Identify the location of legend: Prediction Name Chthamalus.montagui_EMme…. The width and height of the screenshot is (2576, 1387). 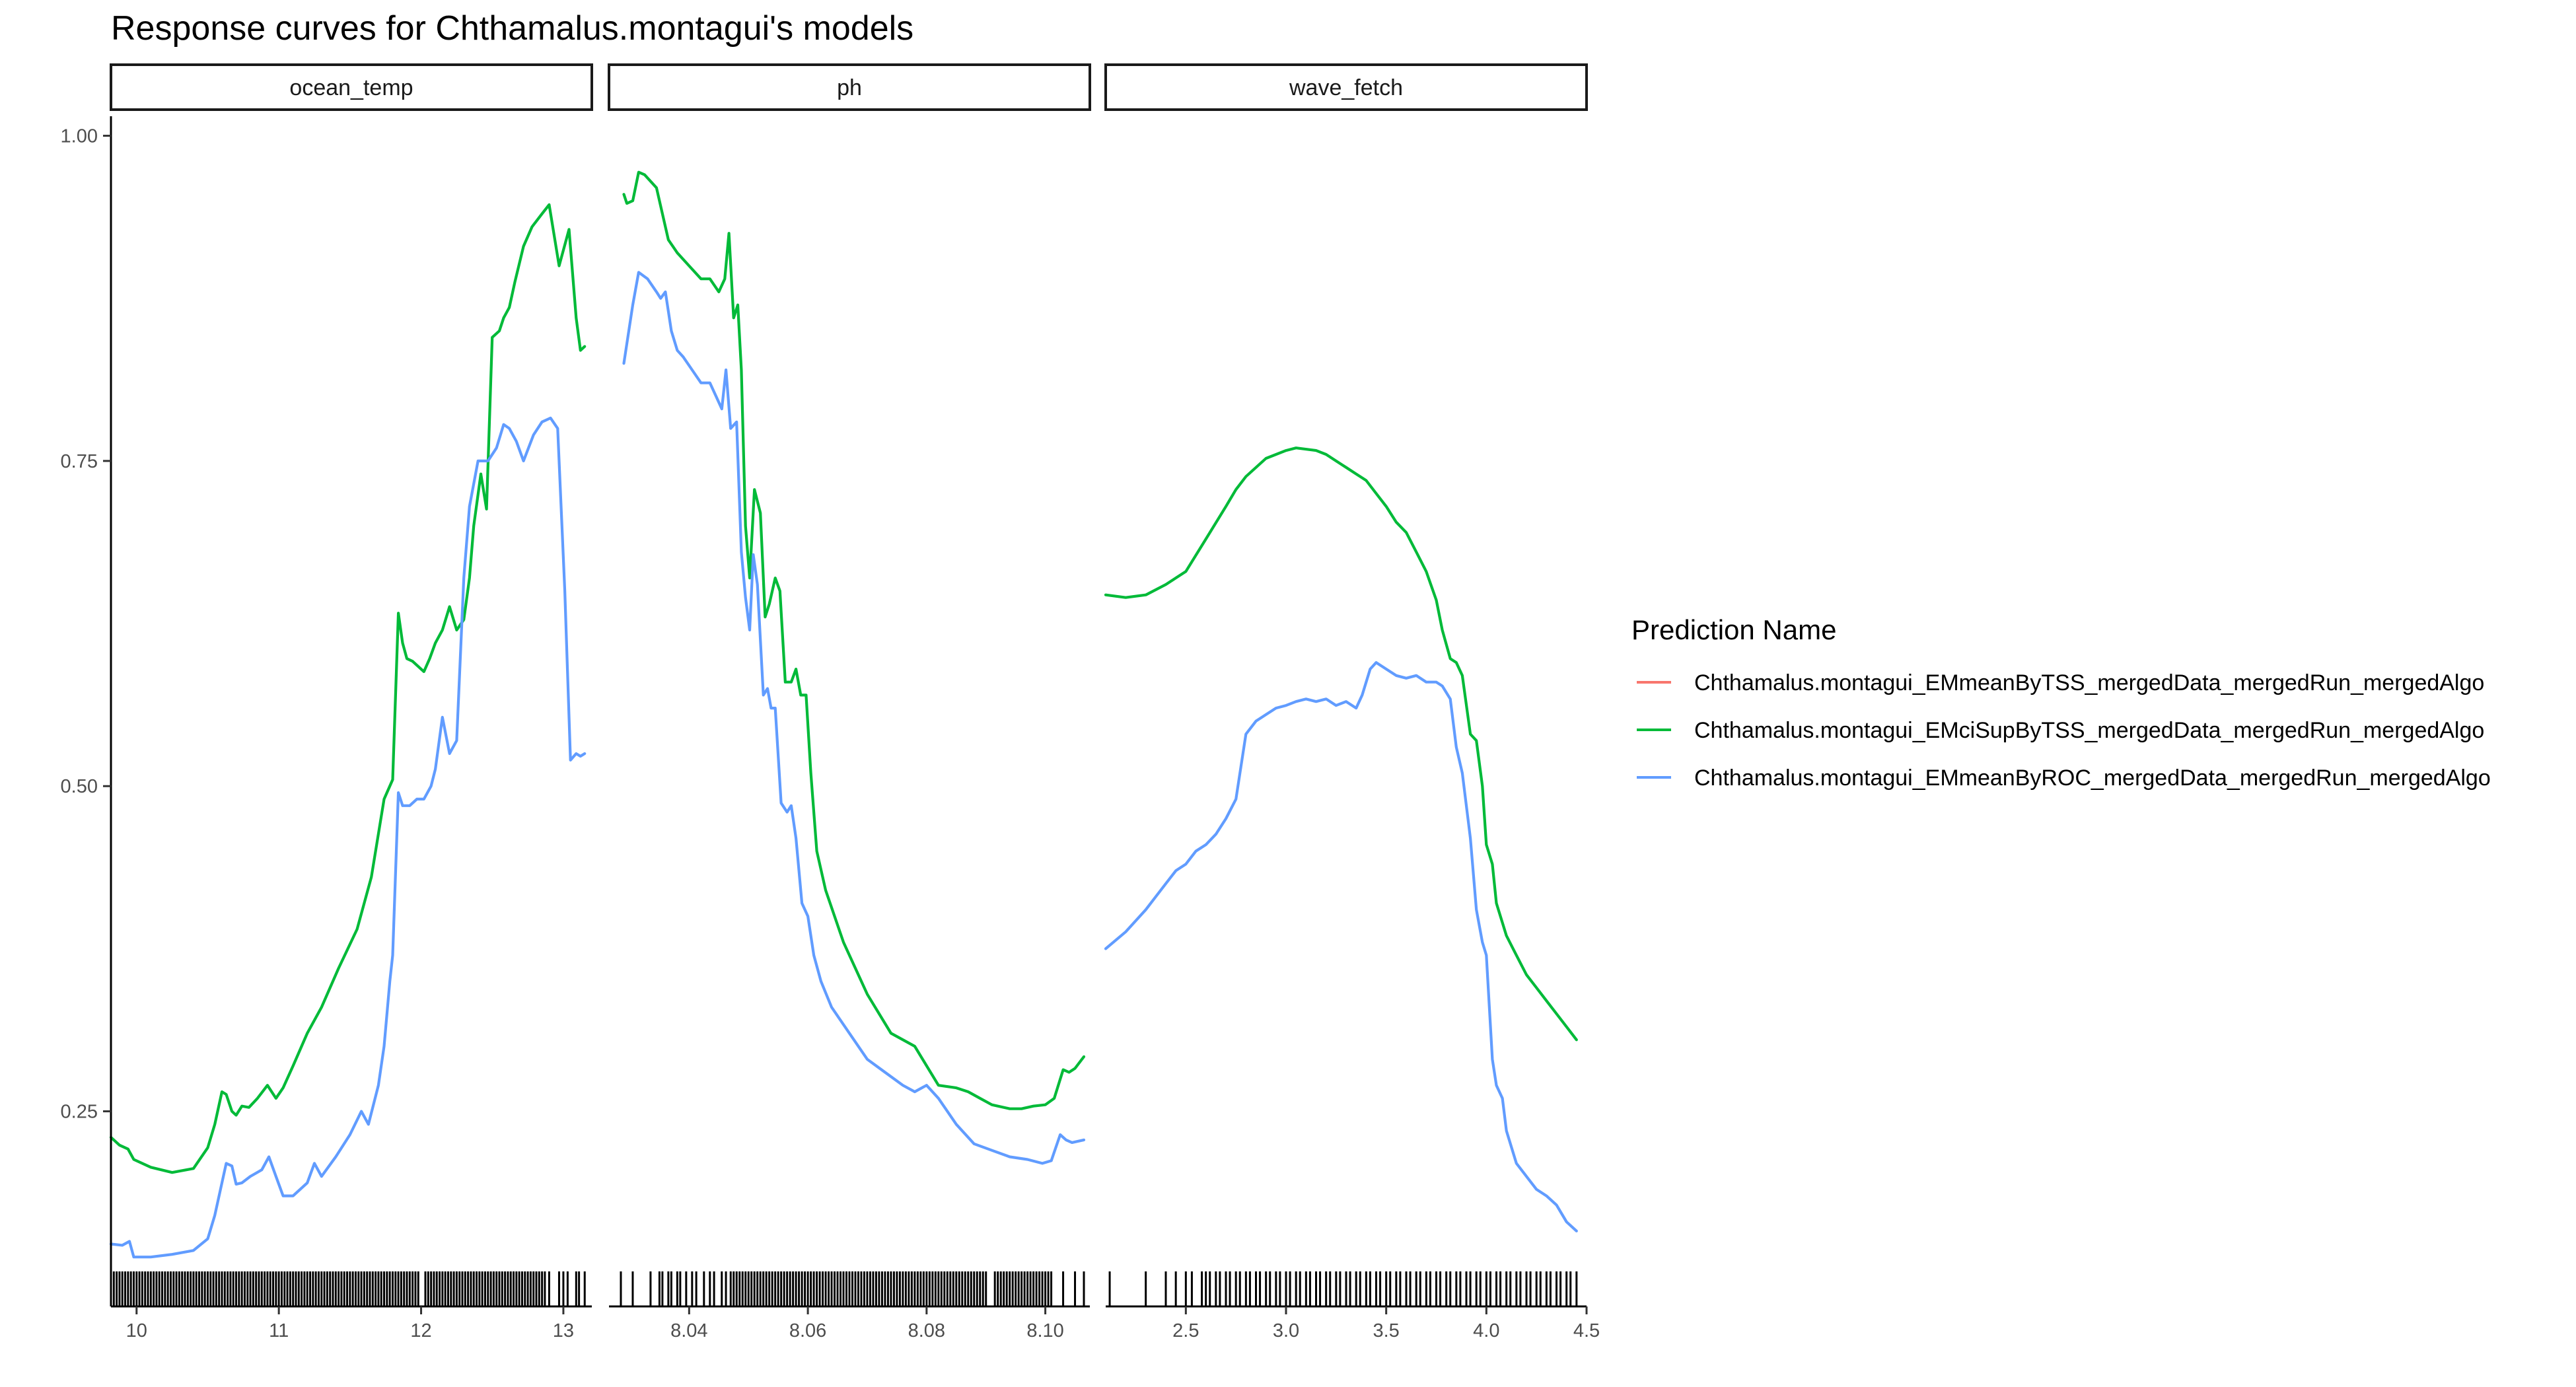
(2061, 702).